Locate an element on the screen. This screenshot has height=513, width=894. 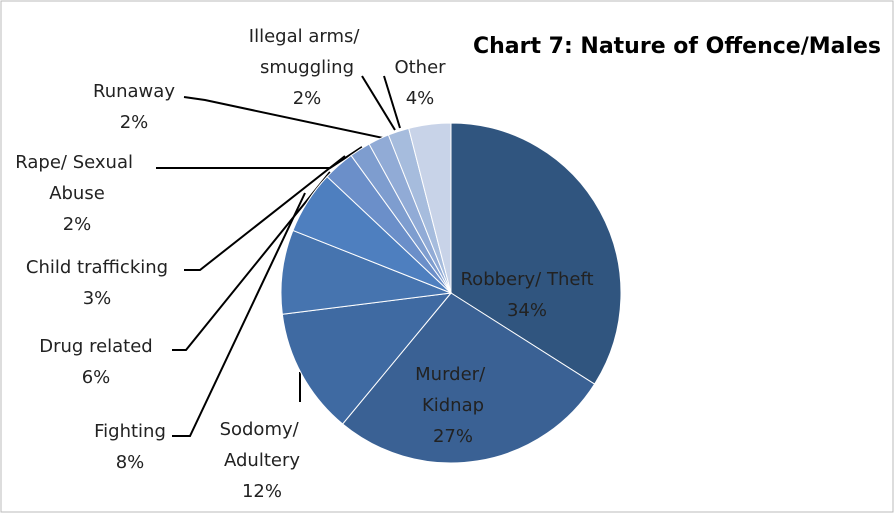
slice-value-label: 27% is located at coordinates (453, 436).